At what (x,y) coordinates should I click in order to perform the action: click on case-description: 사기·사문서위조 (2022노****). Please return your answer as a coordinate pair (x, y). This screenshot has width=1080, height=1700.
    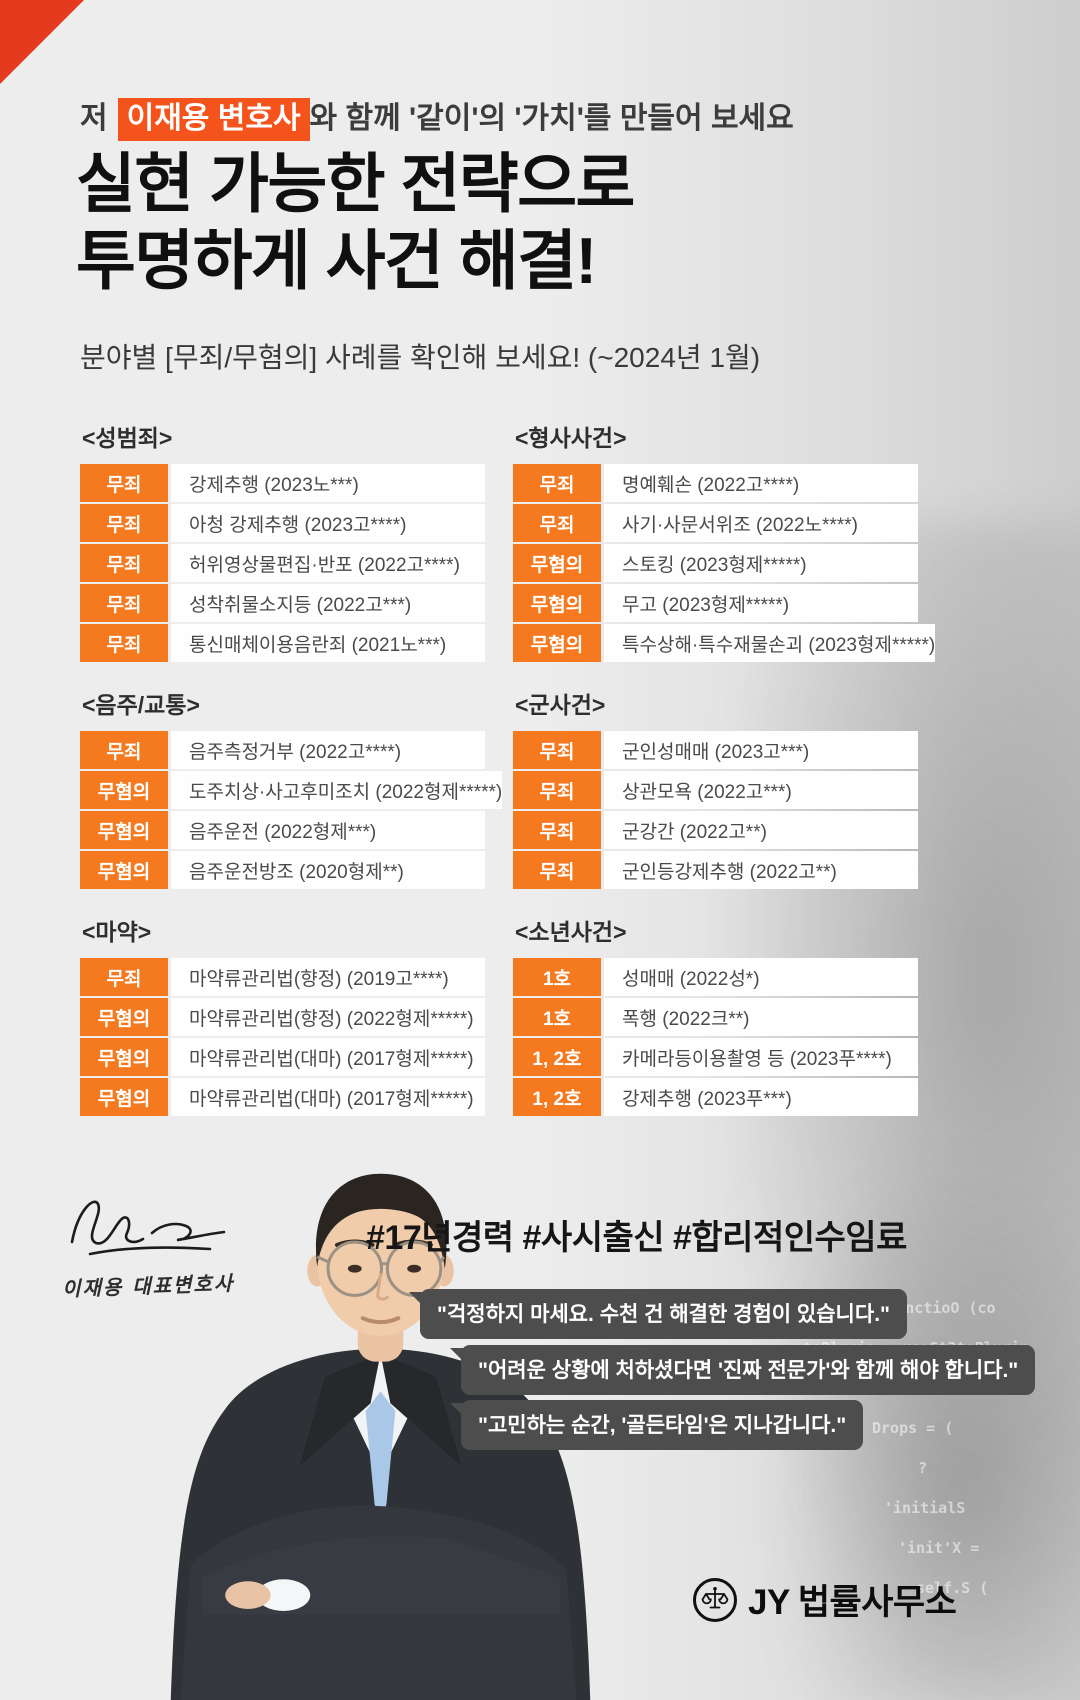
    Looking at the image, I should click on (761, 523).